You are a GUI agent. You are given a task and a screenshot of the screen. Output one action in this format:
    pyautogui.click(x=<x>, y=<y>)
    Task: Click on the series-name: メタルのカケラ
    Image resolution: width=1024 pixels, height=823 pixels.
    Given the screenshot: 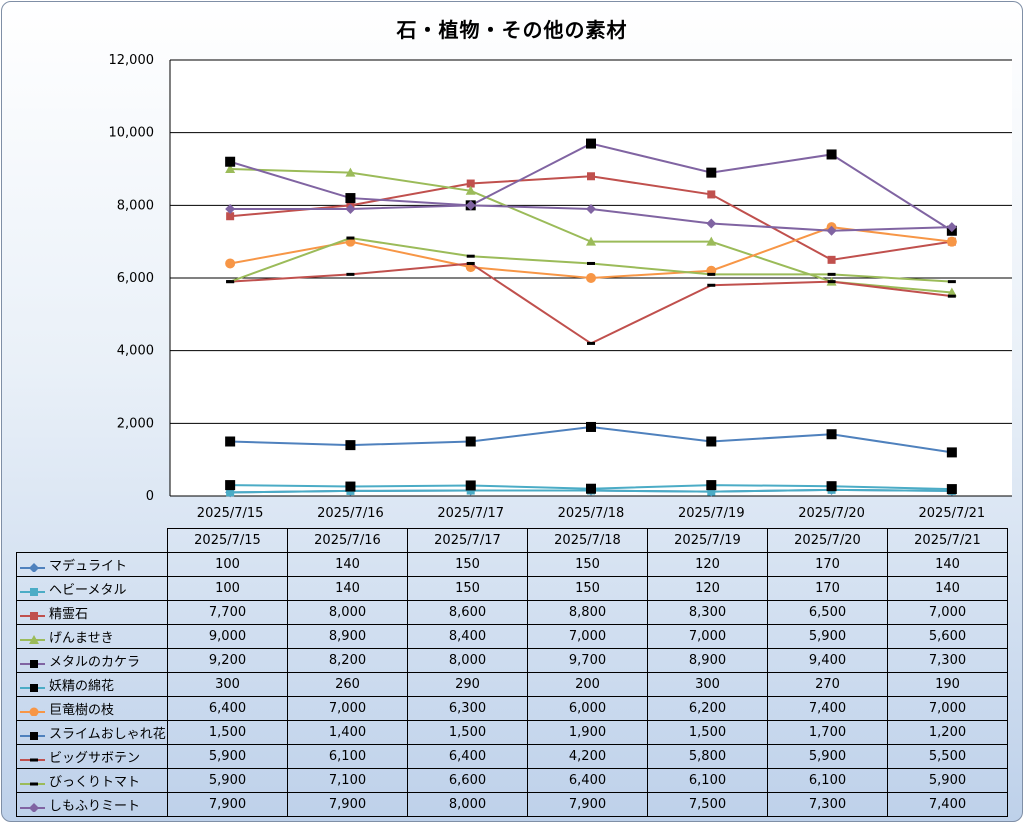 What is the action you would take?
    pyautogui.click(x=95, y=662)
    